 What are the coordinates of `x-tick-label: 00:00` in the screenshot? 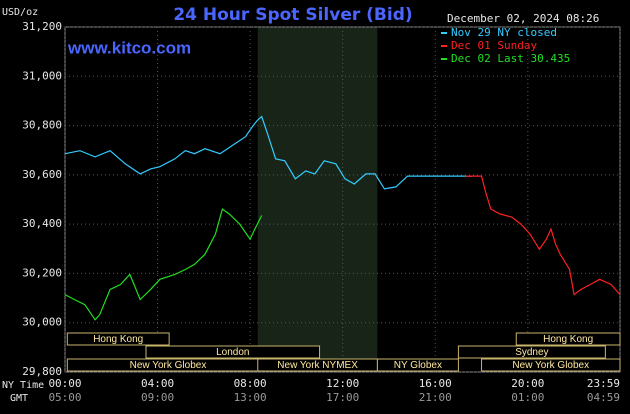 It's located at (64, 383).